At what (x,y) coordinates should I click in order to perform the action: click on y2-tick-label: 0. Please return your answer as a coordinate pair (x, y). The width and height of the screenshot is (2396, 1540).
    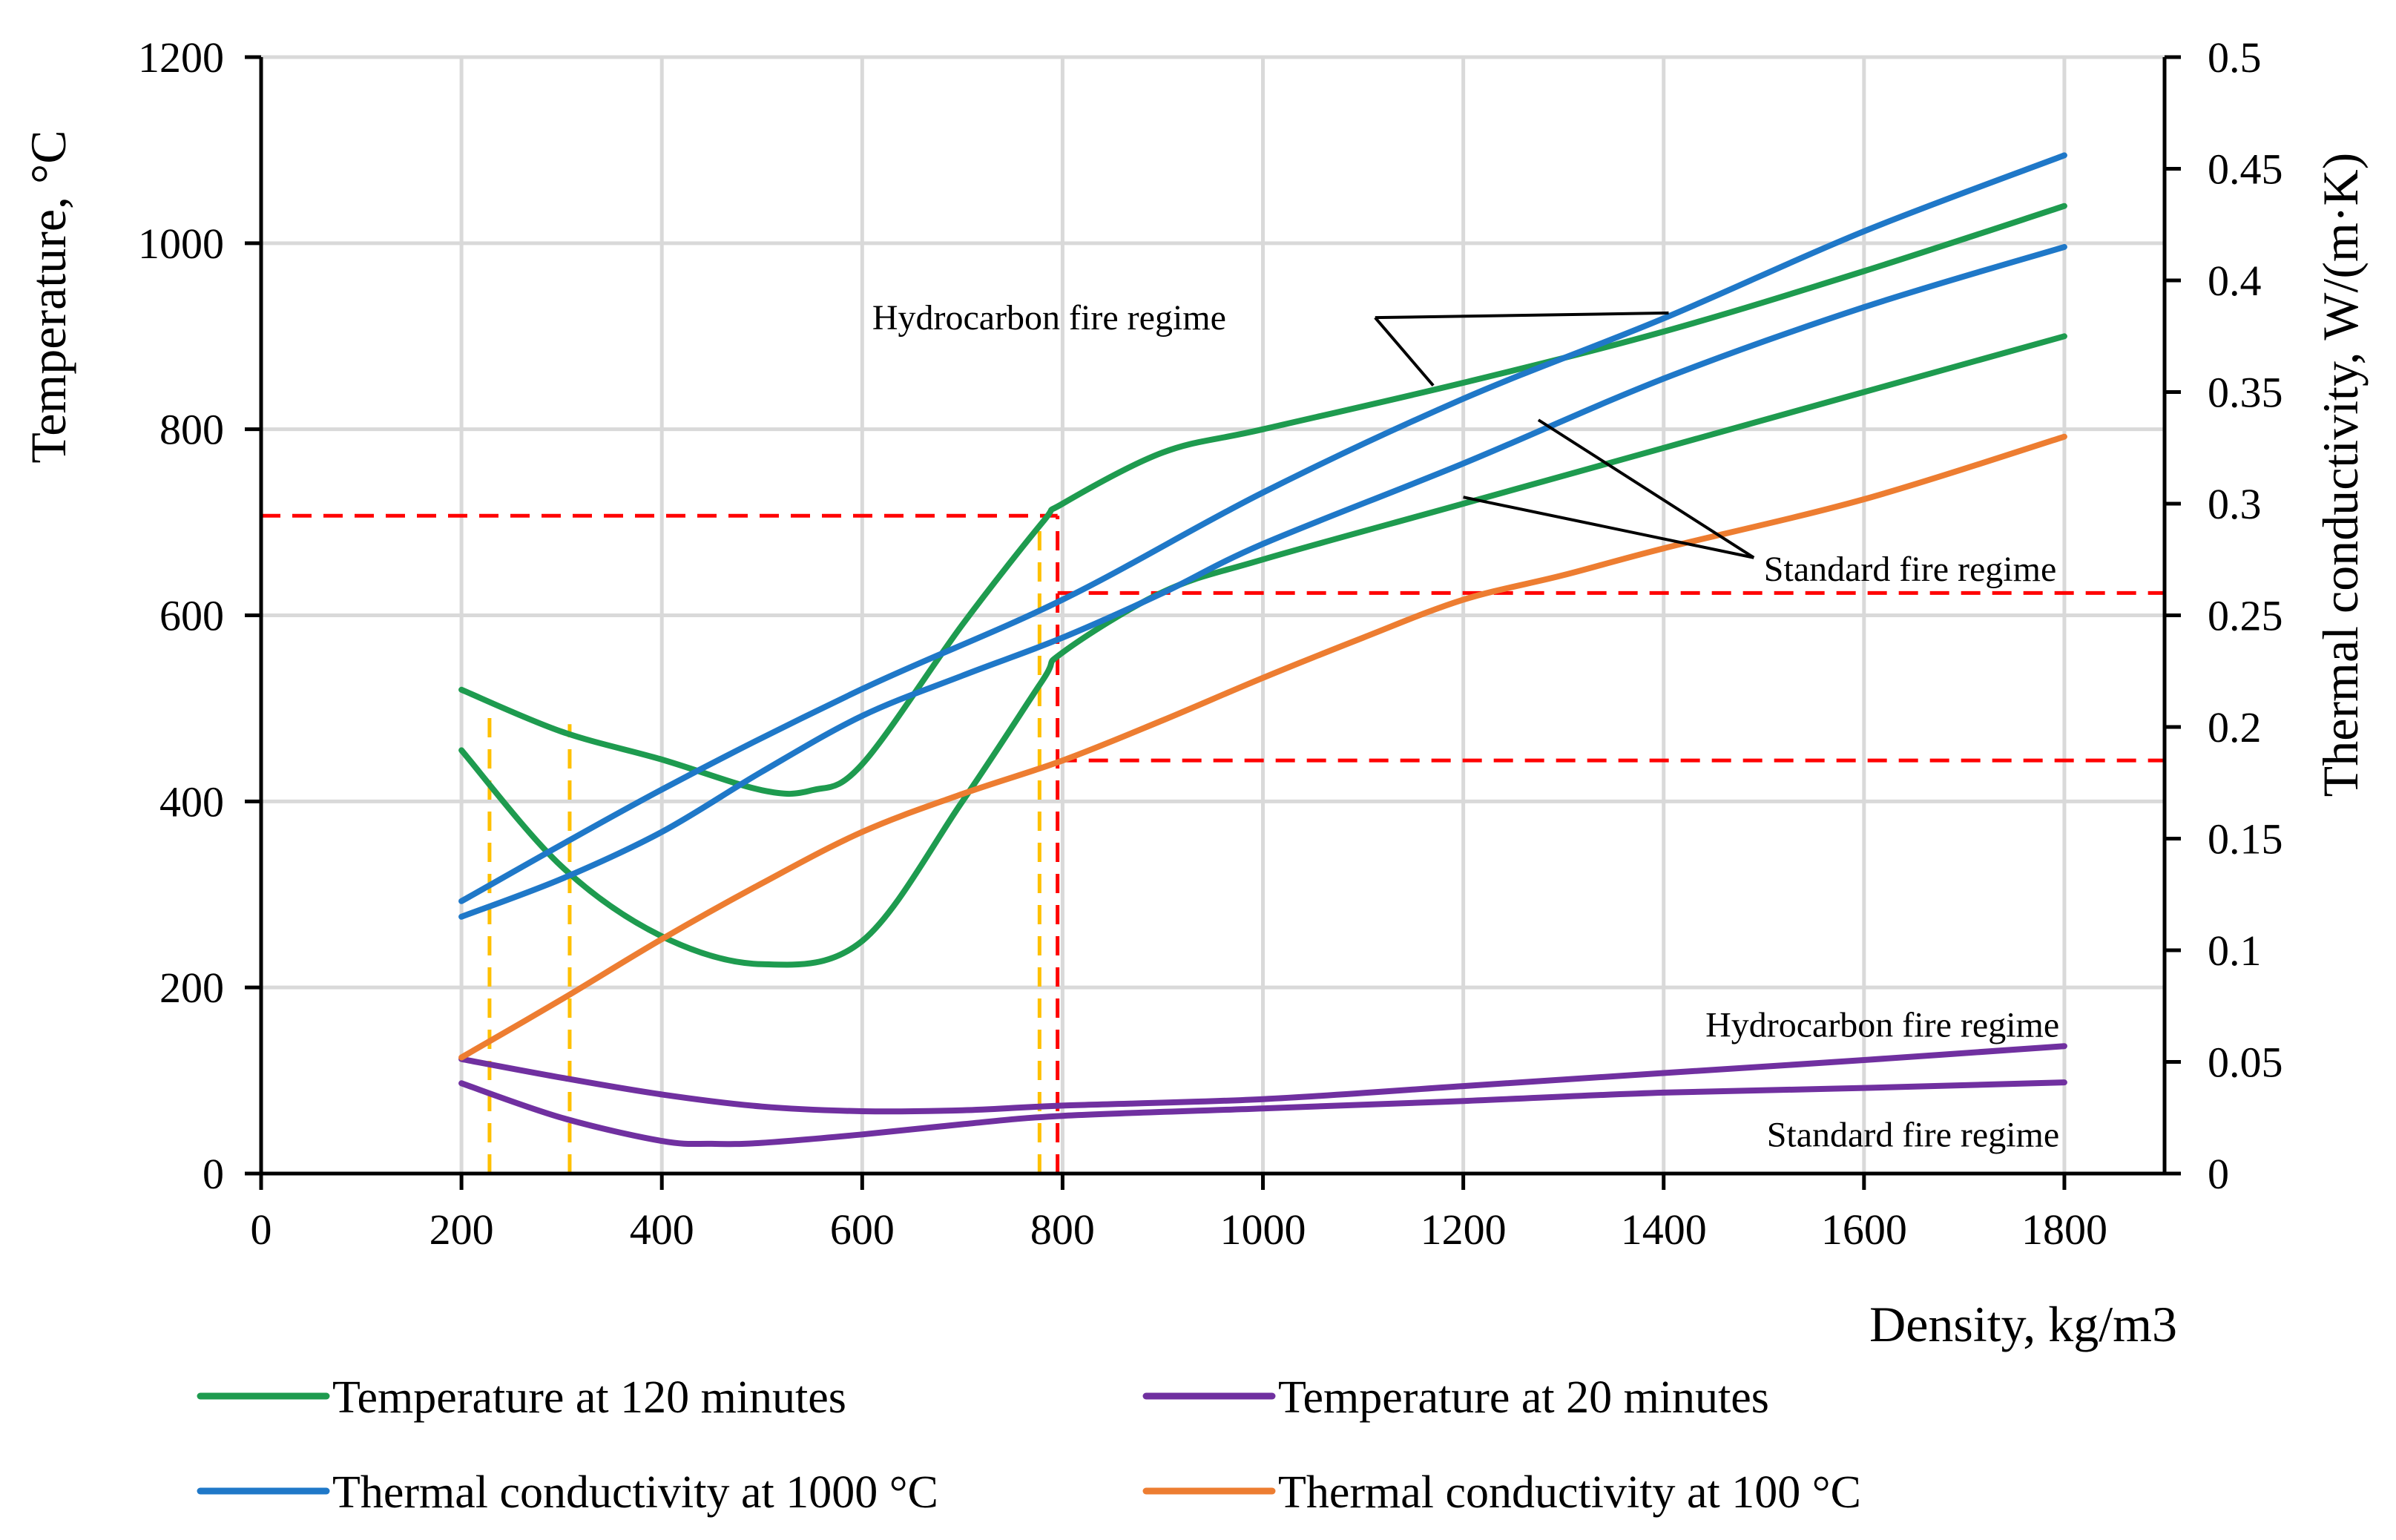
    Looking at the image, I should click on (2218, 1174).